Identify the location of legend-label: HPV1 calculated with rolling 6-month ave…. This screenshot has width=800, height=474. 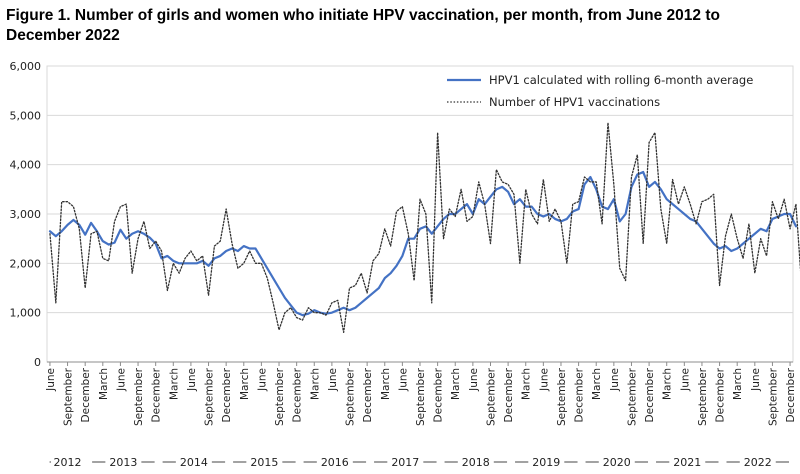
(621, 80).